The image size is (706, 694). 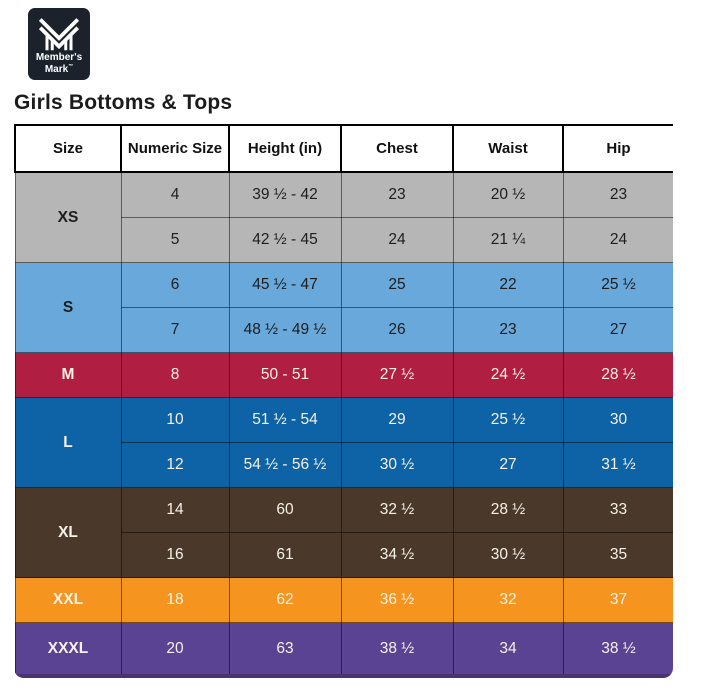 I want to click on cell-chest: 32 ½, so click(x=397, y=510).